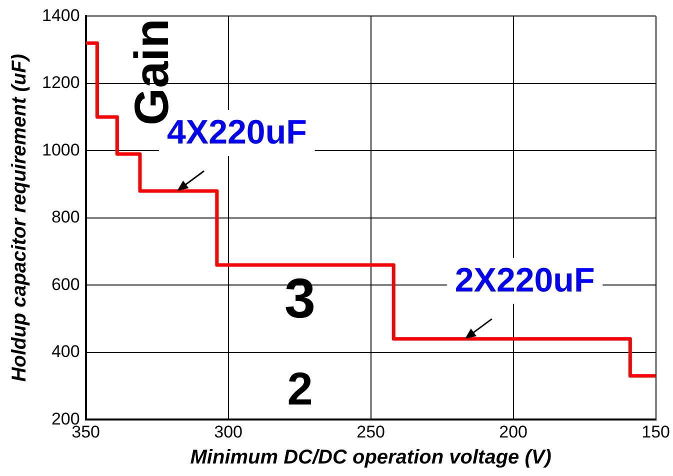 The image size is (673, 476). I want to click on y-tick-label: 800, so click(65, 217).